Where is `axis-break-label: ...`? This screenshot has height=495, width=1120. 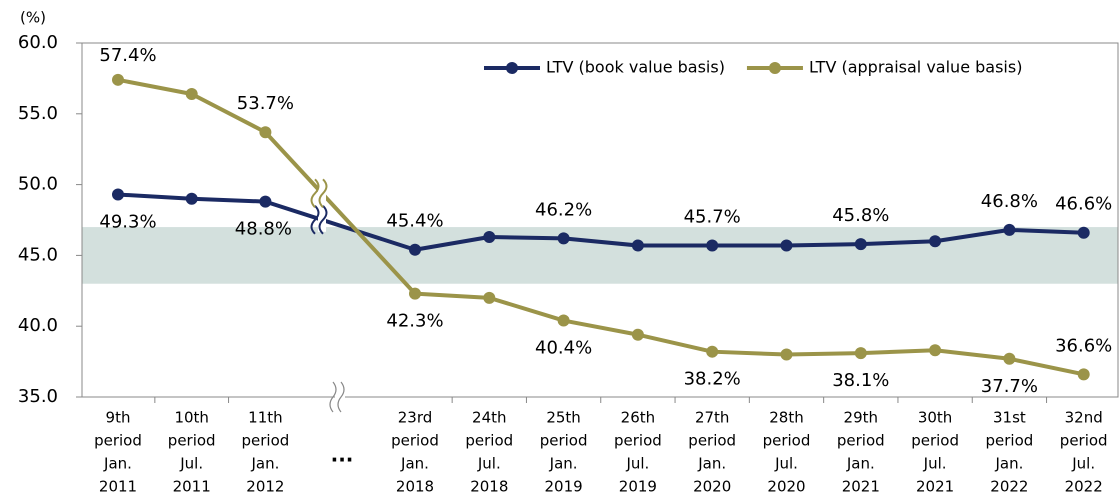
axis-break-label: ... is located at coordinates (342, 455).